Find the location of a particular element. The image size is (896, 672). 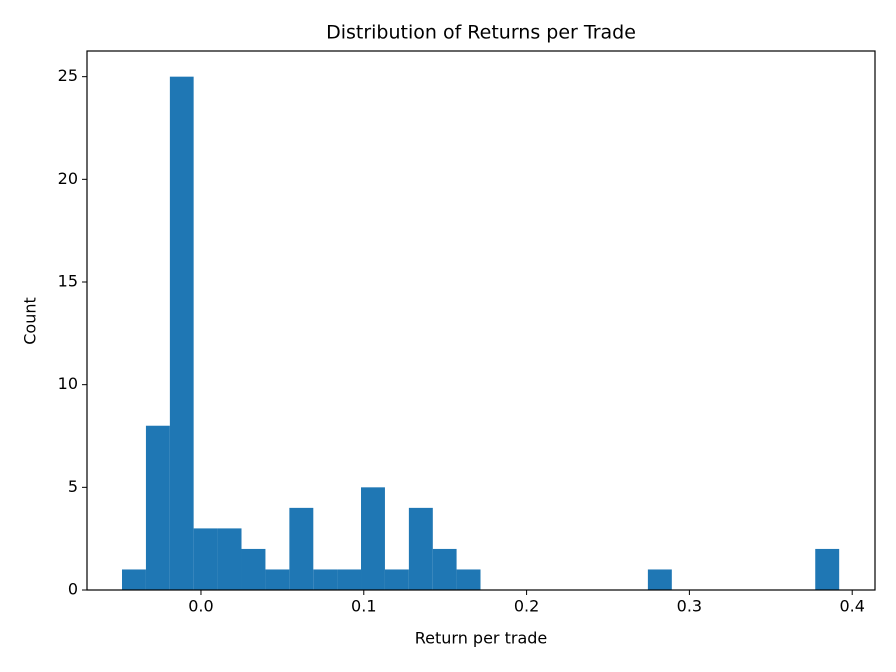

y-tick-label: 20 is located at coordinates (68, 178).